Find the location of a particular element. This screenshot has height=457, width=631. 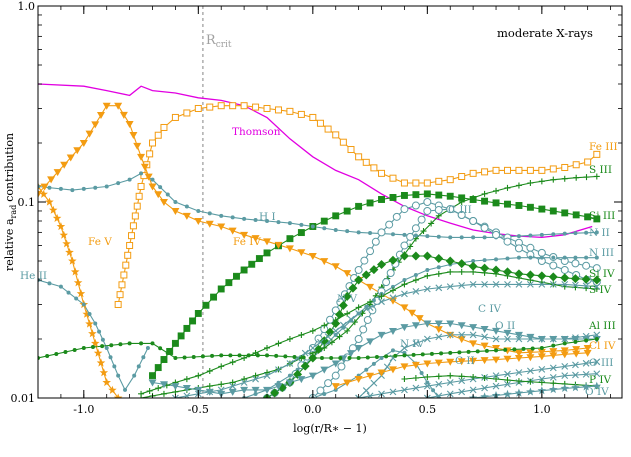

y-tick-label: 0.01 is located at coordinates (23, 398).